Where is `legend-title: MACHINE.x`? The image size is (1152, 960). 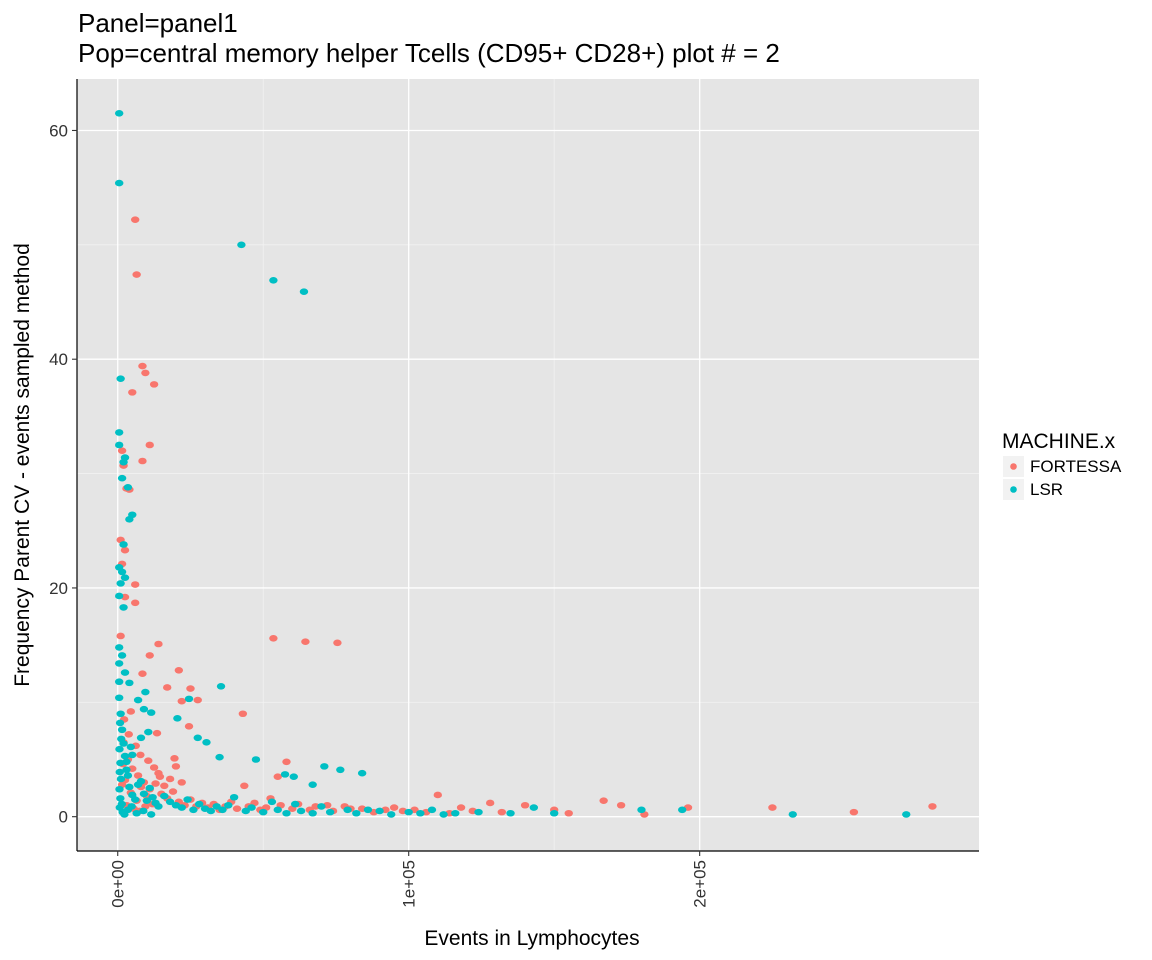 legend-title: MACHINE.x is located at coordinates (1059, 441).